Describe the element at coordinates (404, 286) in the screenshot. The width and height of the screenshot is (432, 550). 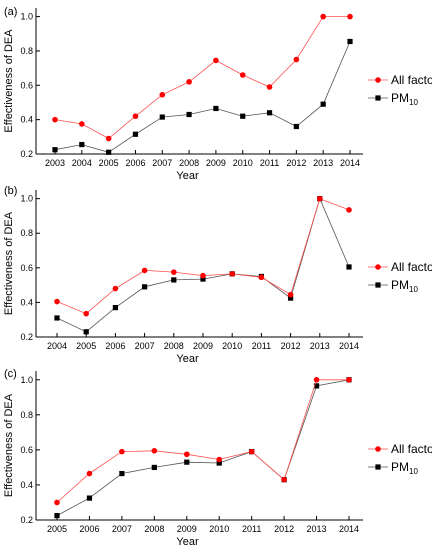
I see `legend-label: PM10` at that location.